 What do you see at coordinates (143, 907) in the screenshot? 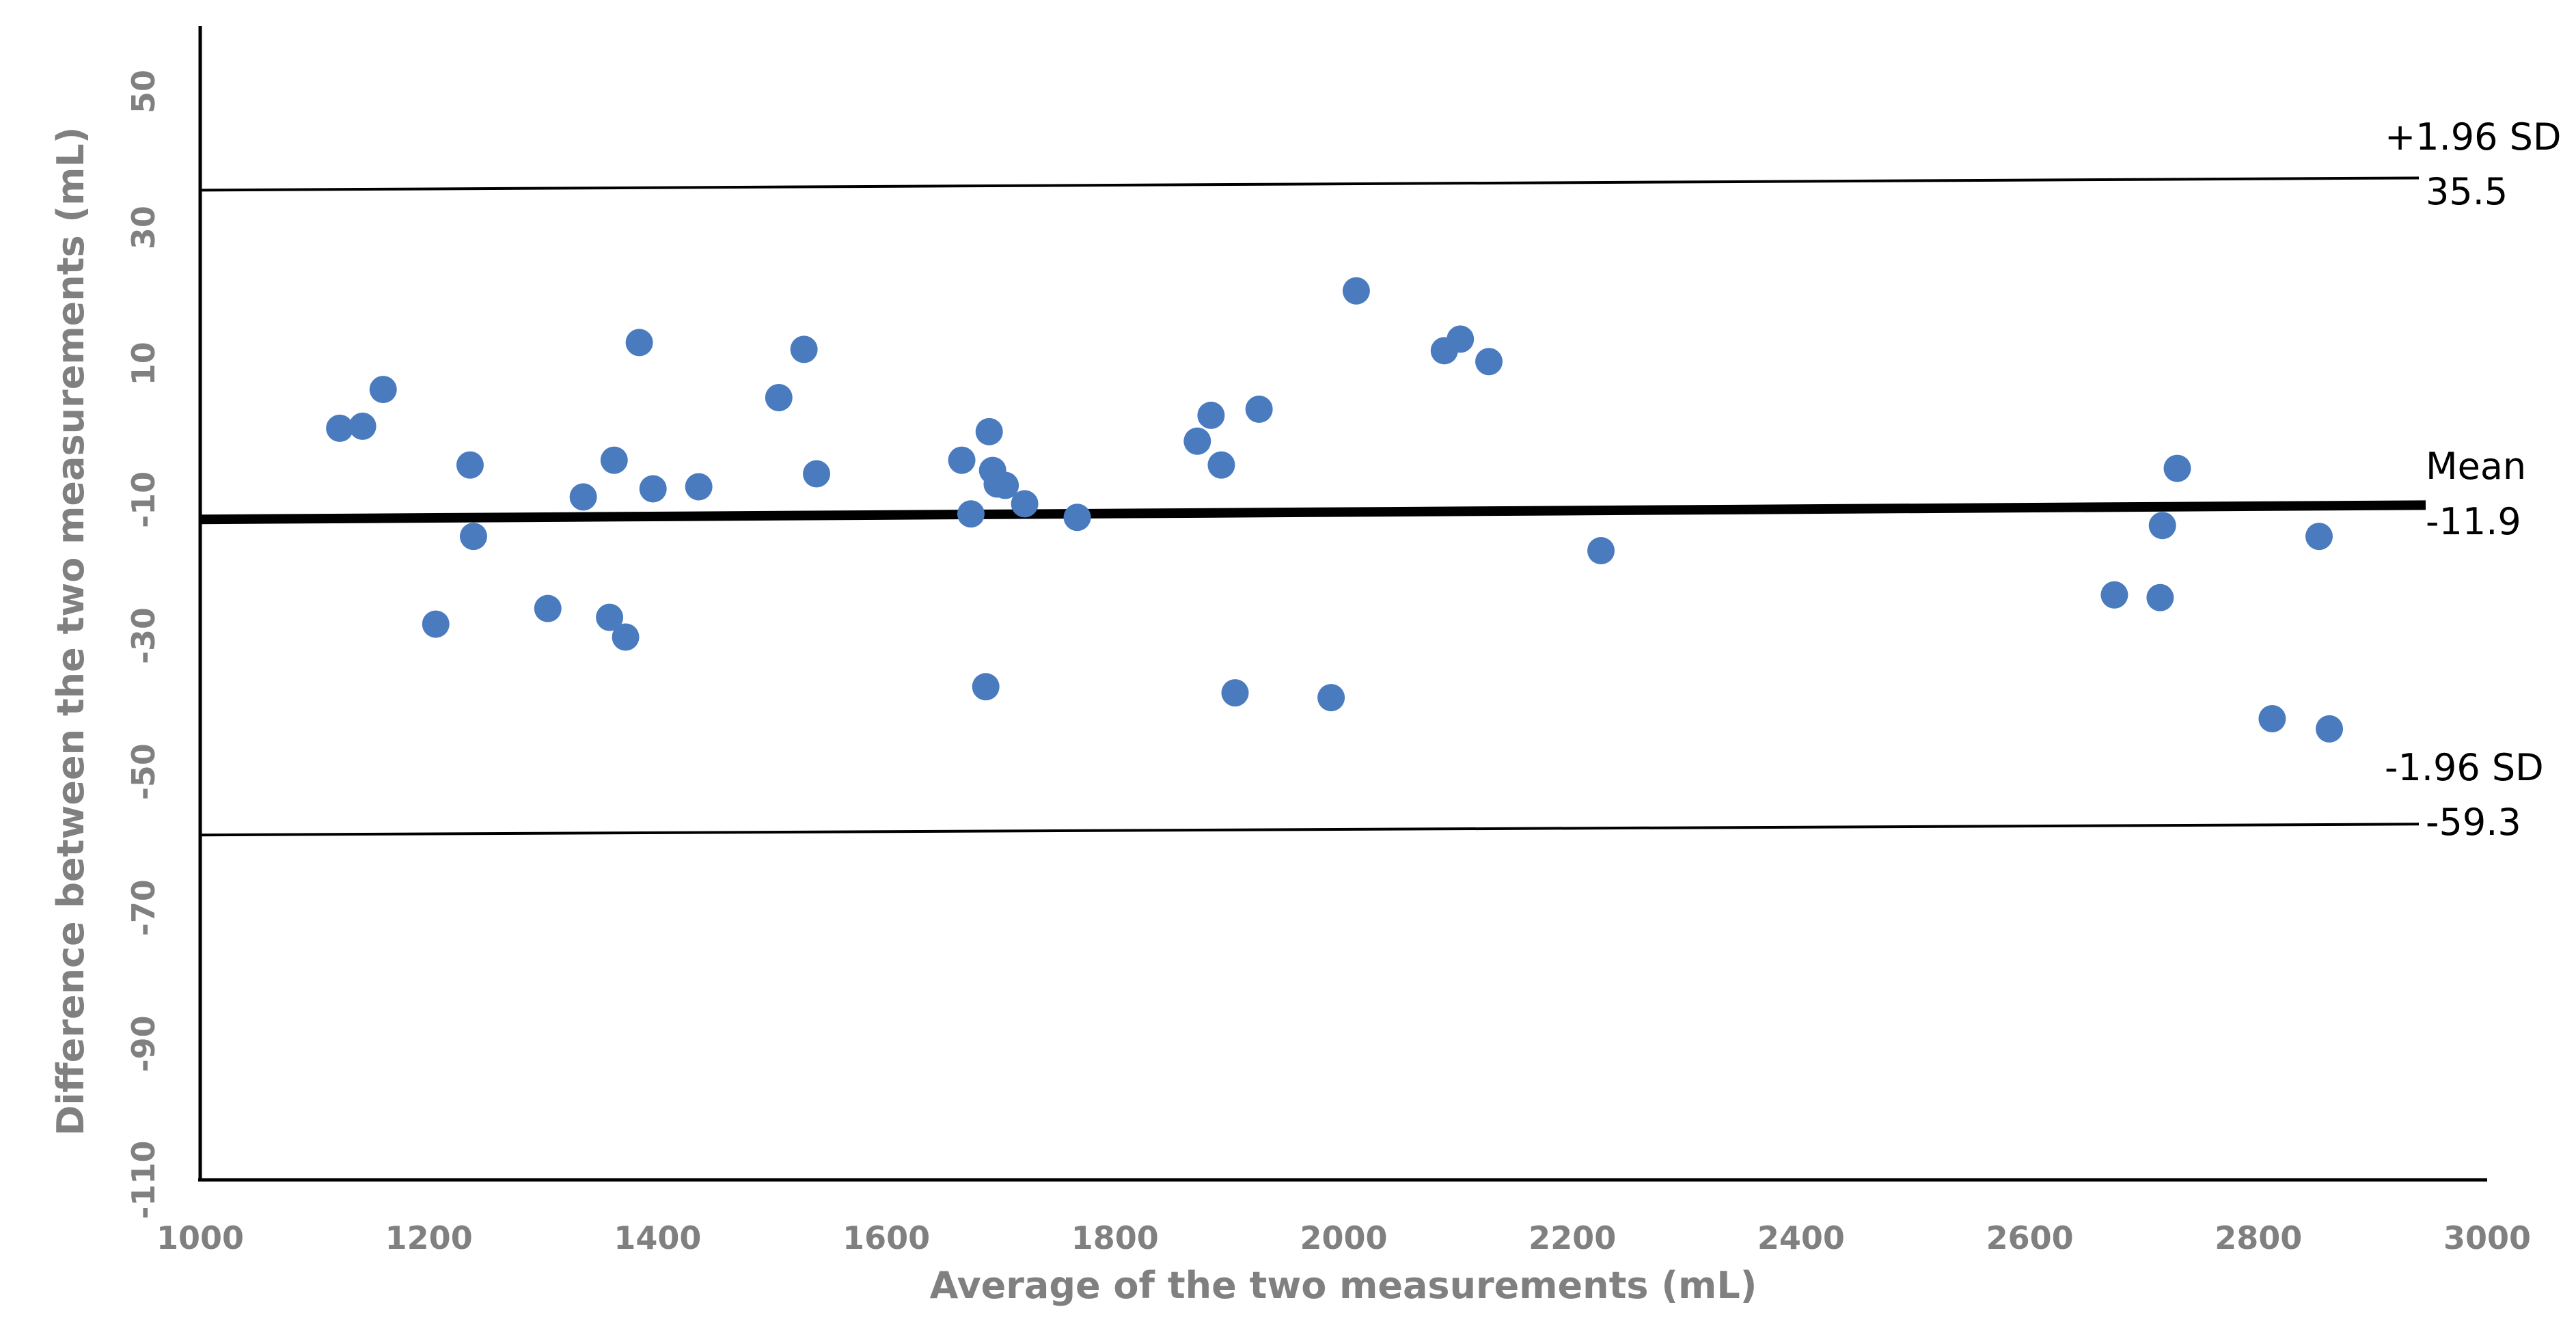
I see `y-tick-label: -70` at bounding box center [143, 907].